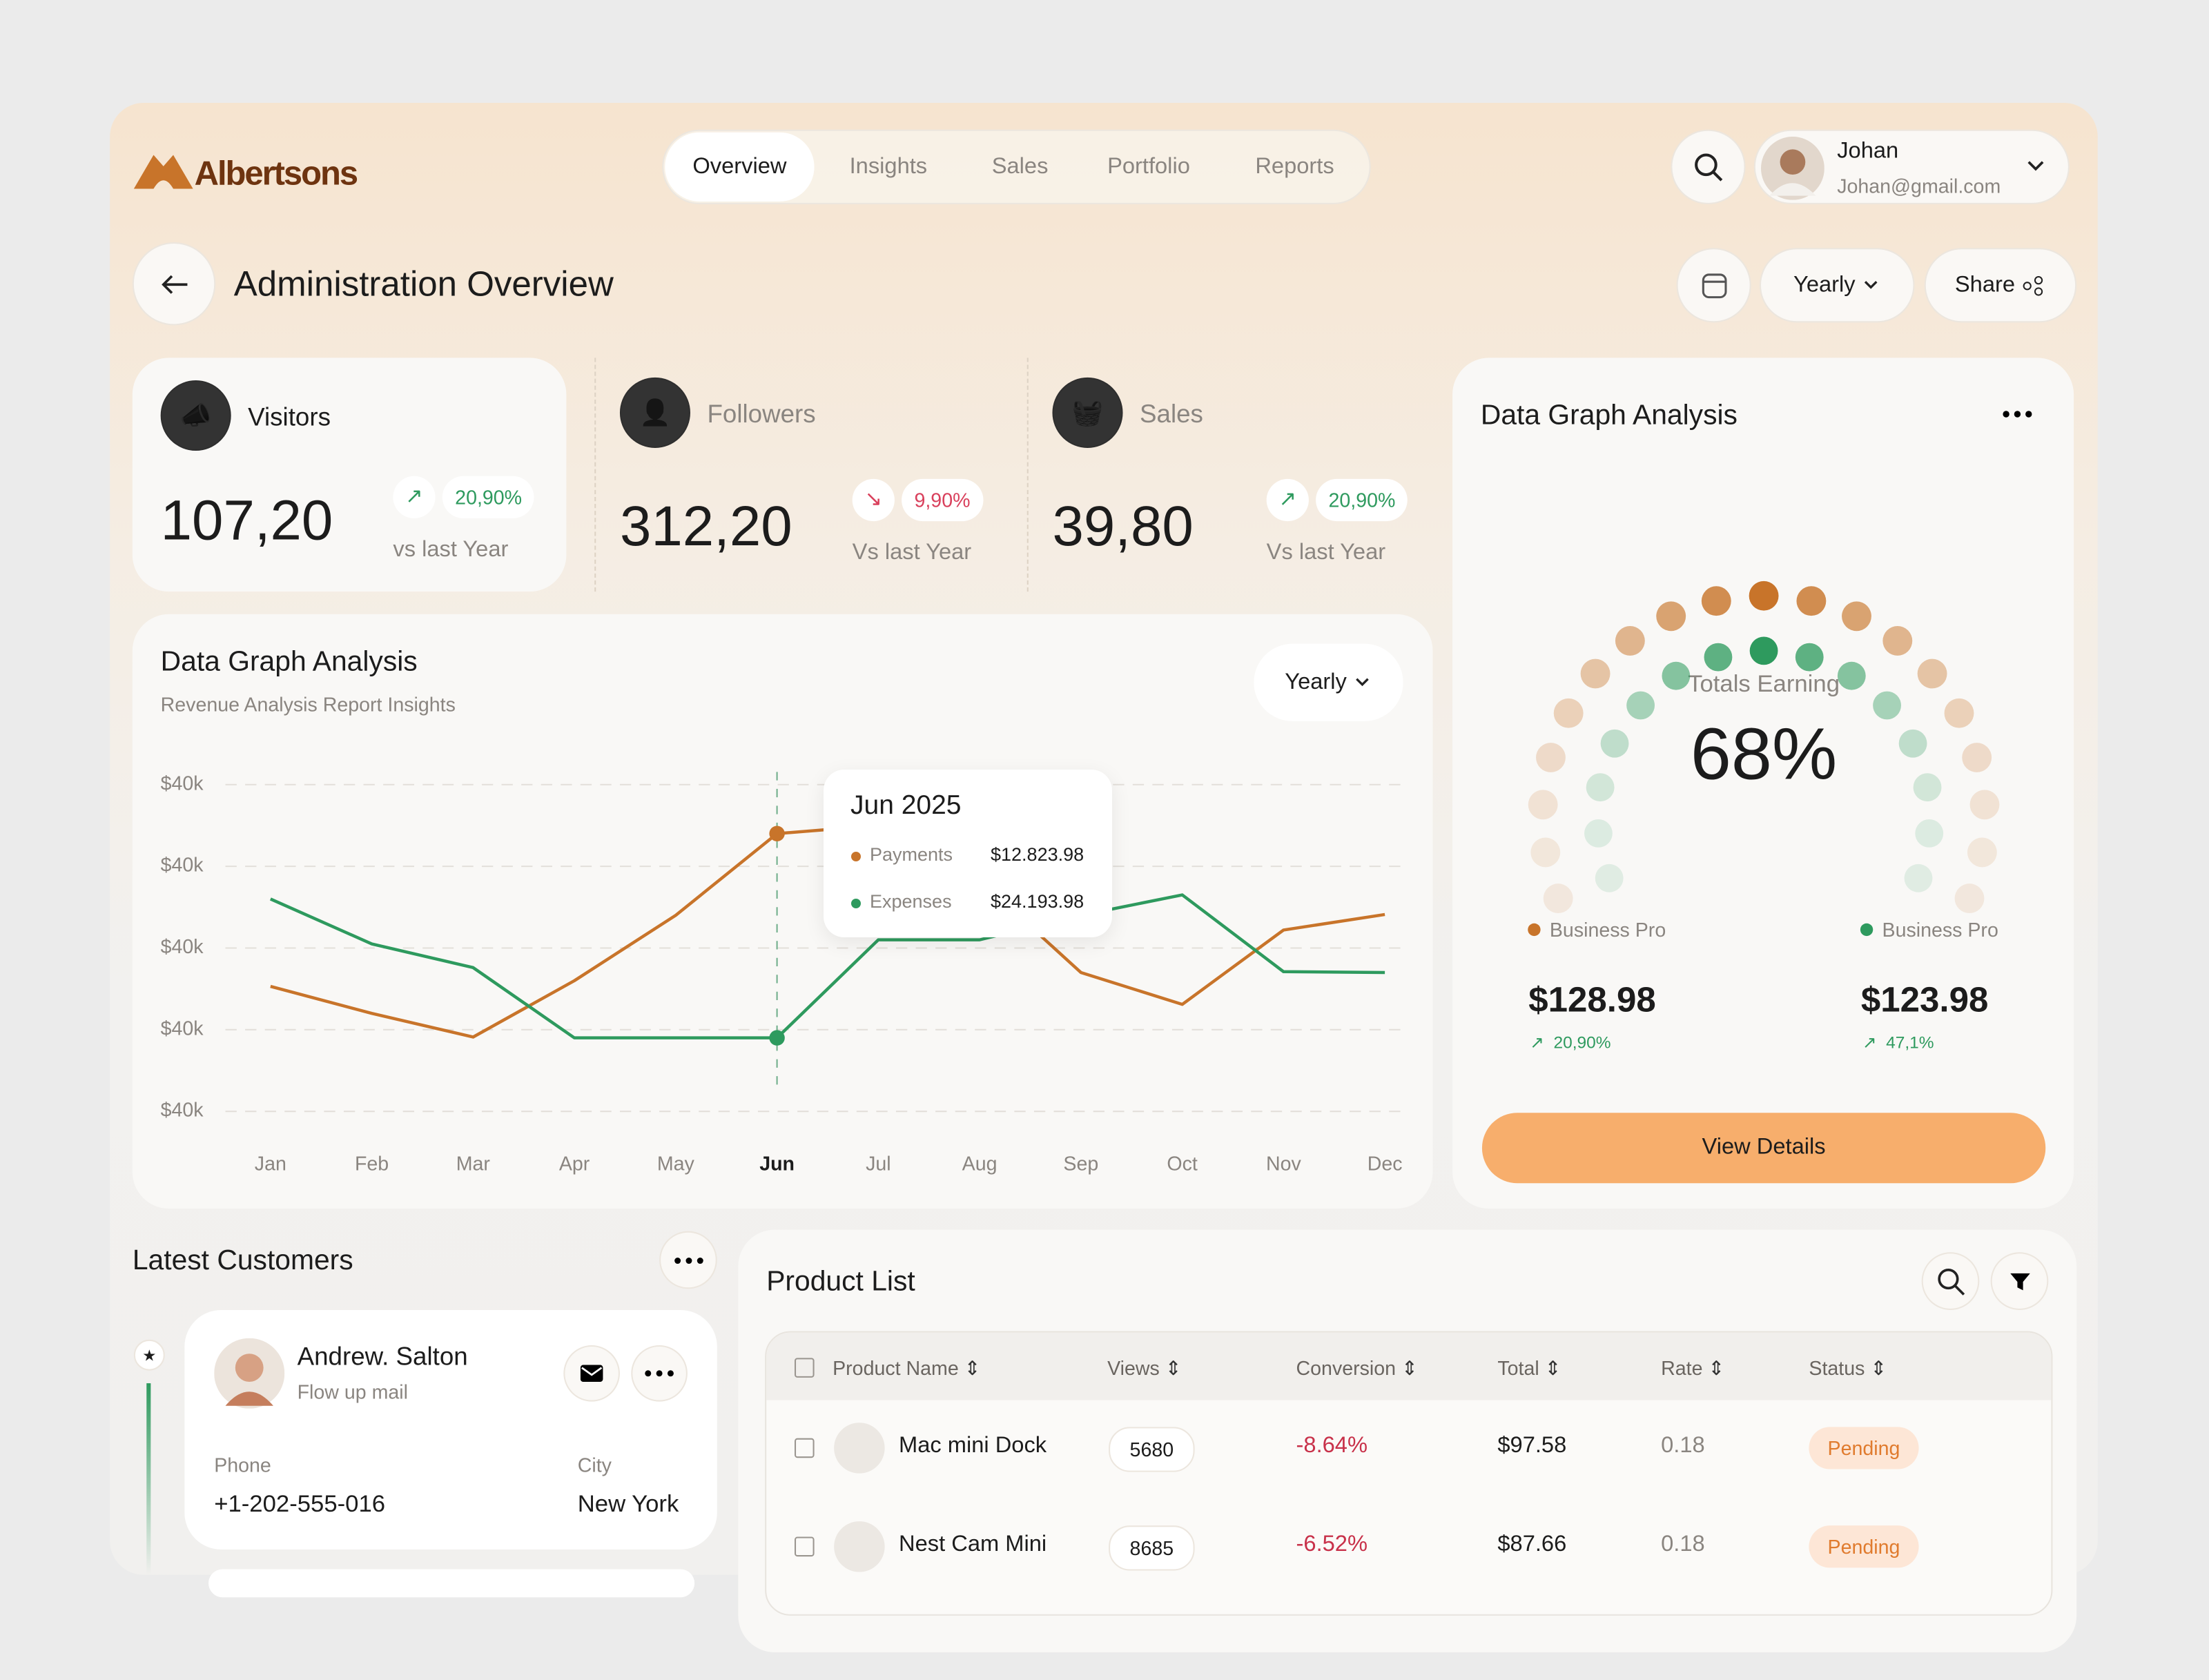  Describe the element at coordinates (705, 527) in the screenshot. I see `kpi-value: 312,20` at that location.